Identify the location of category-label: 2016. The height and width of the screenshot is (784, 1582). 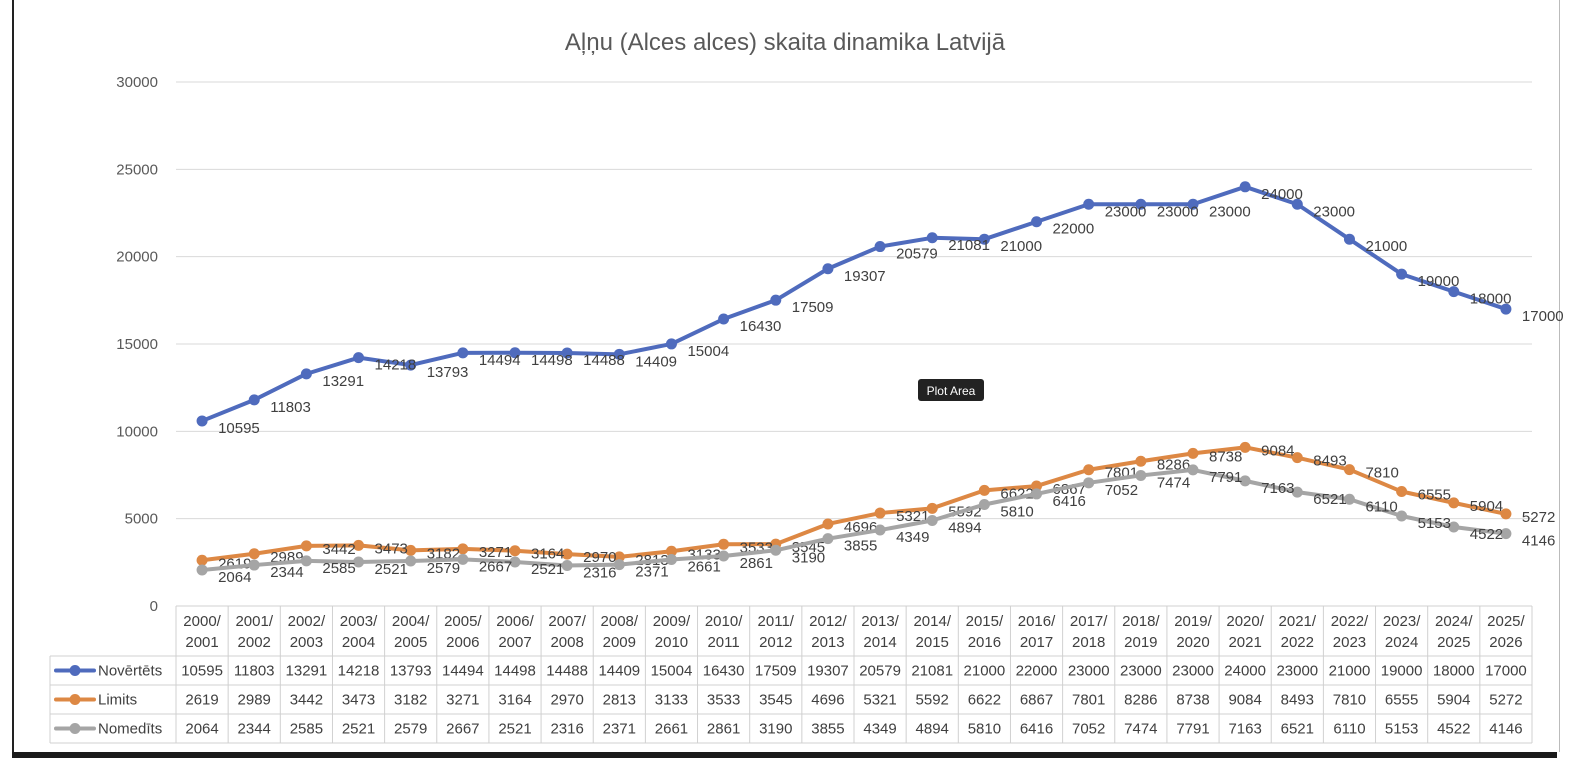
(984, 642).